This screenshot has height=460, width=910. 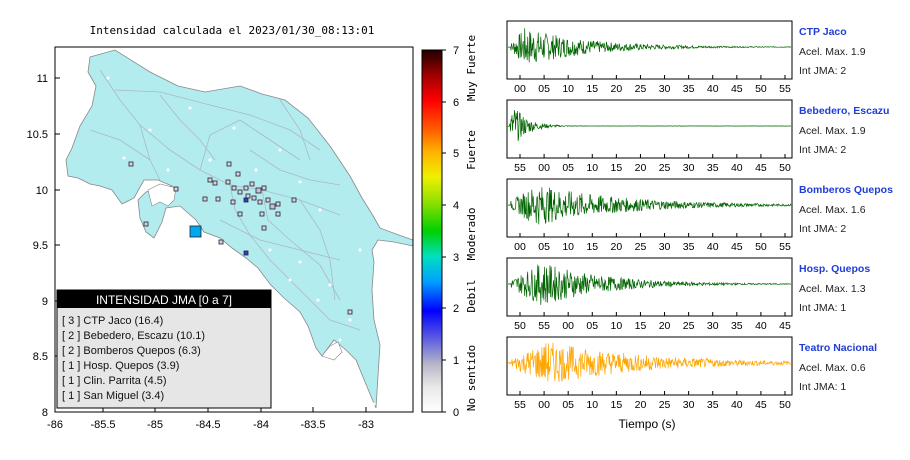 What do you see at coordinates (456, 154) in the screenshot?
I see `colorbar-tick: 5` at bounding box center [456, 154].